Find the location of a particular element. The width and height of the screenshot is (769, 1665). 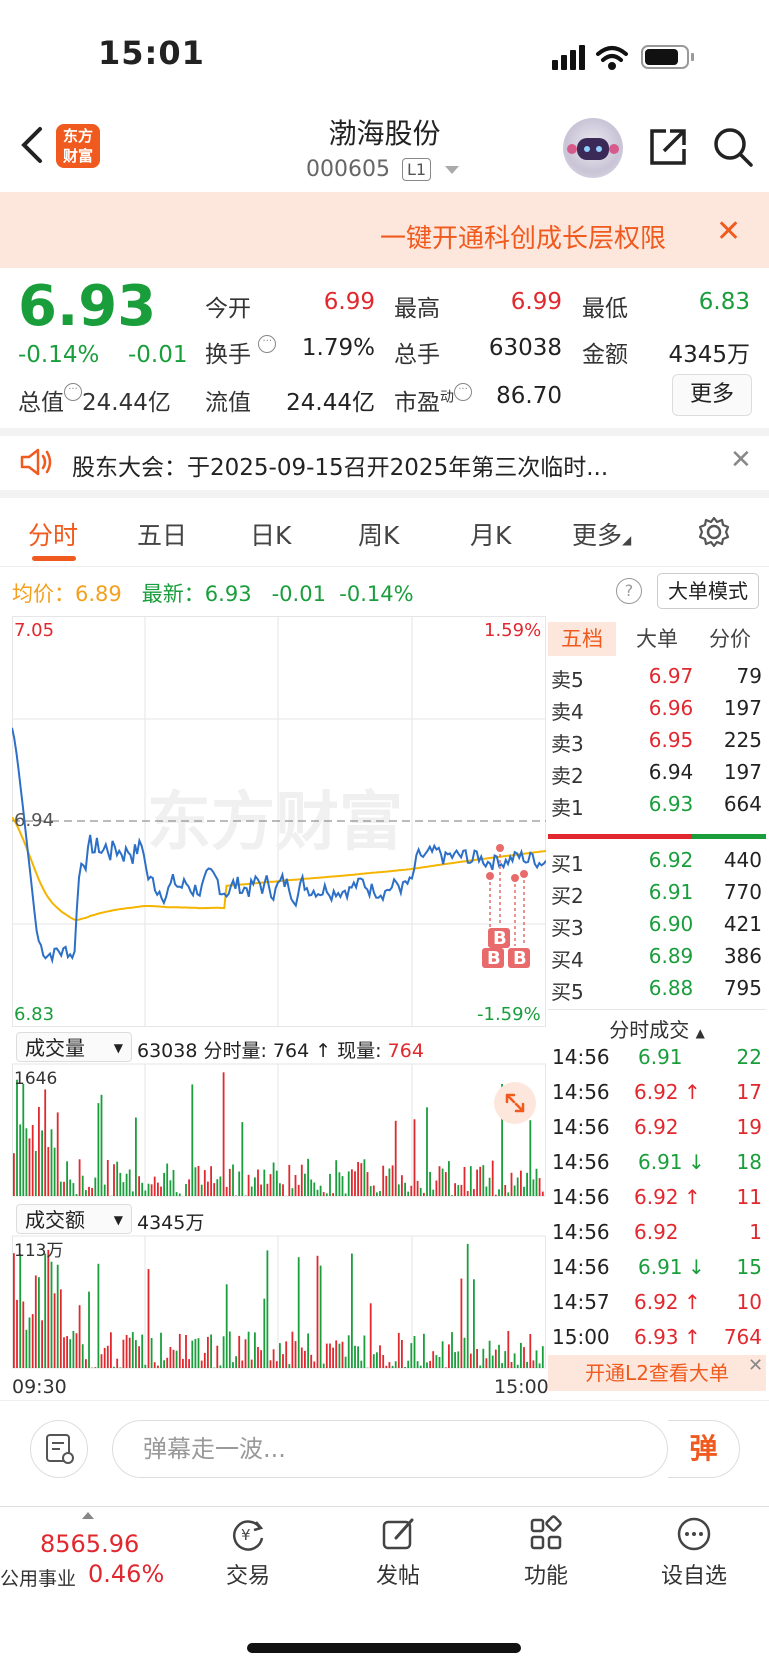

big-order-mode-button: 大单模式 is located at coordinates (708, 591).